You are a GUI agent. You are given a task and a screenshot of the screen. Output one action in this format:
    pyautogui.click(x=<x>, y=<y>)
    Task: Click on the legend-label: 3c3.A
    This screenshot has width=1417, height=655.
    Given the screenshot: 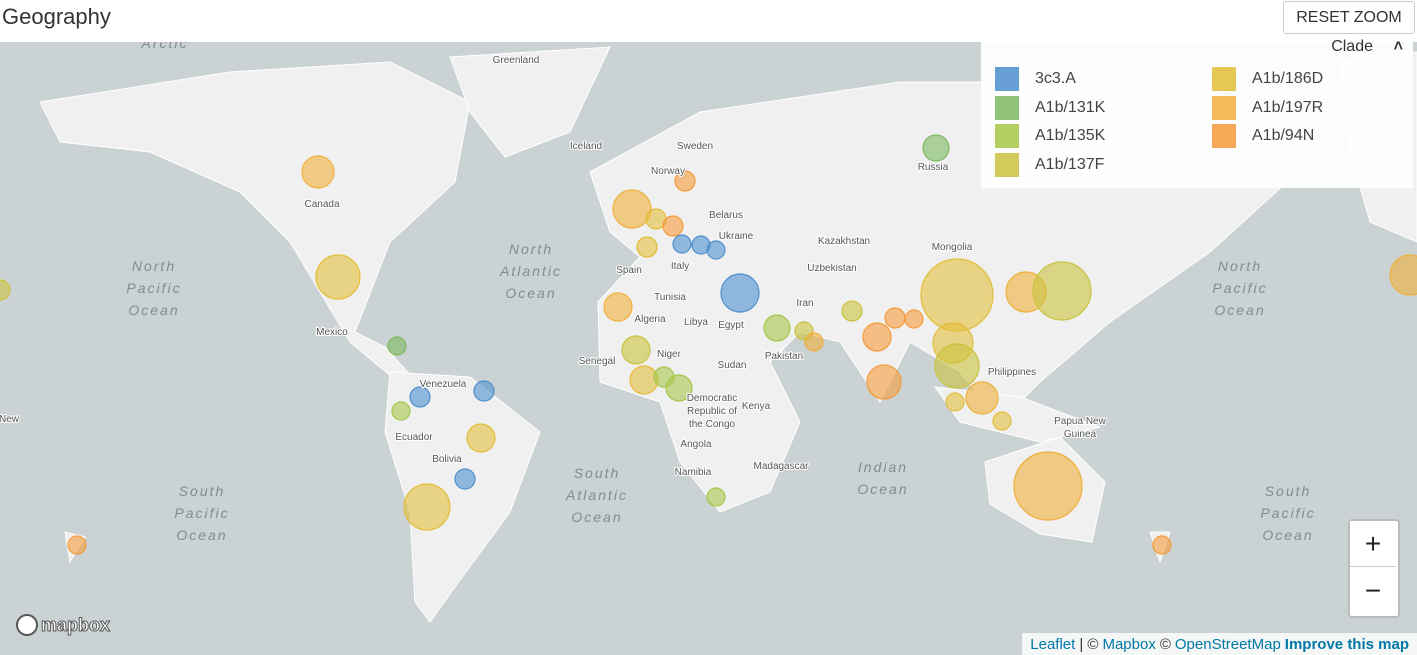 What is the action you would take?
    pyautogui.click(x=1055, y=78)
    